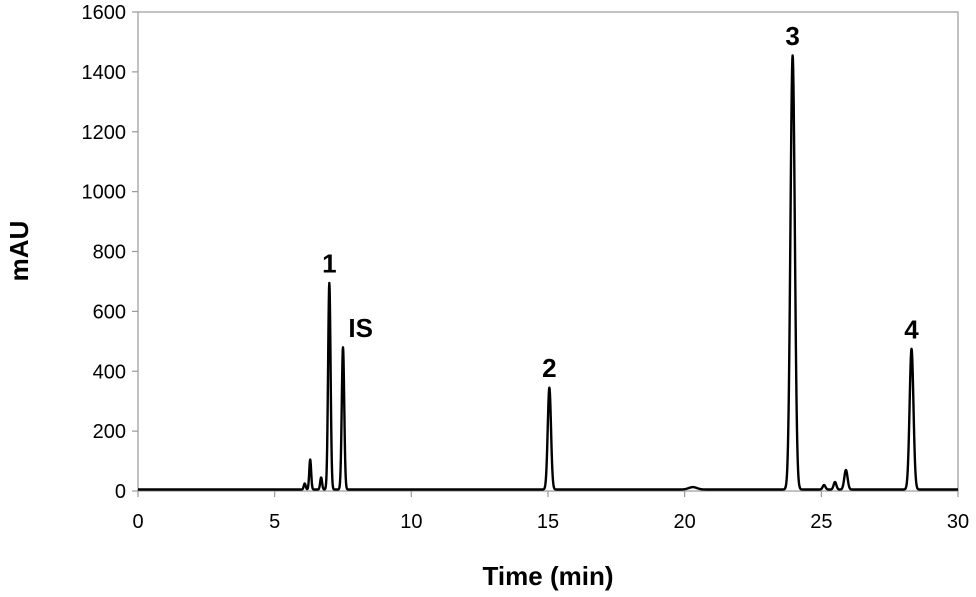 The height and width of the screenshot is (597, 976). Describe the element at coordinates (911, 329) in the screenshot. I see `peak-label: 4` at that location.